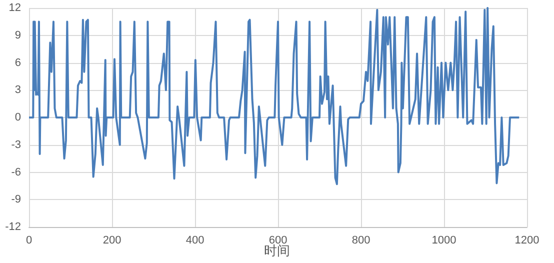 Image resolution: width=554 pixels, height=263 pixels. I want to click on x-axis-title: 时间, so click(277, 251).